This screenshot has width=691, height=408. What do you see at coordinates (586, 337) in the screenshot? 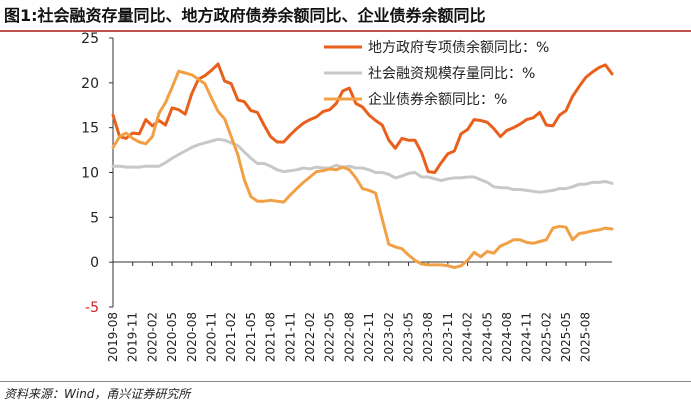
I see `x-tick-label: 2025-08` at bounding box center [586, 337].